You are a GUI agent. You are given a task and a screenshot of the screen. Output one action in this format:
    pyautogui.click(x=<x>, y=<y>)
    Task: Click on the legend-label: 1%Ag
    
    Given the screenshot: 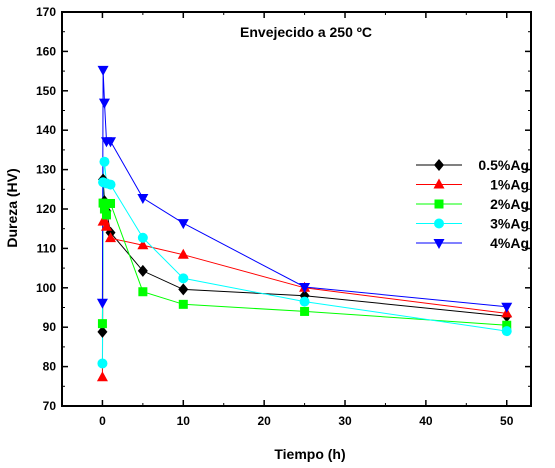 What is the action you would take?
    pyautogui.click(x=509, y=185)
    